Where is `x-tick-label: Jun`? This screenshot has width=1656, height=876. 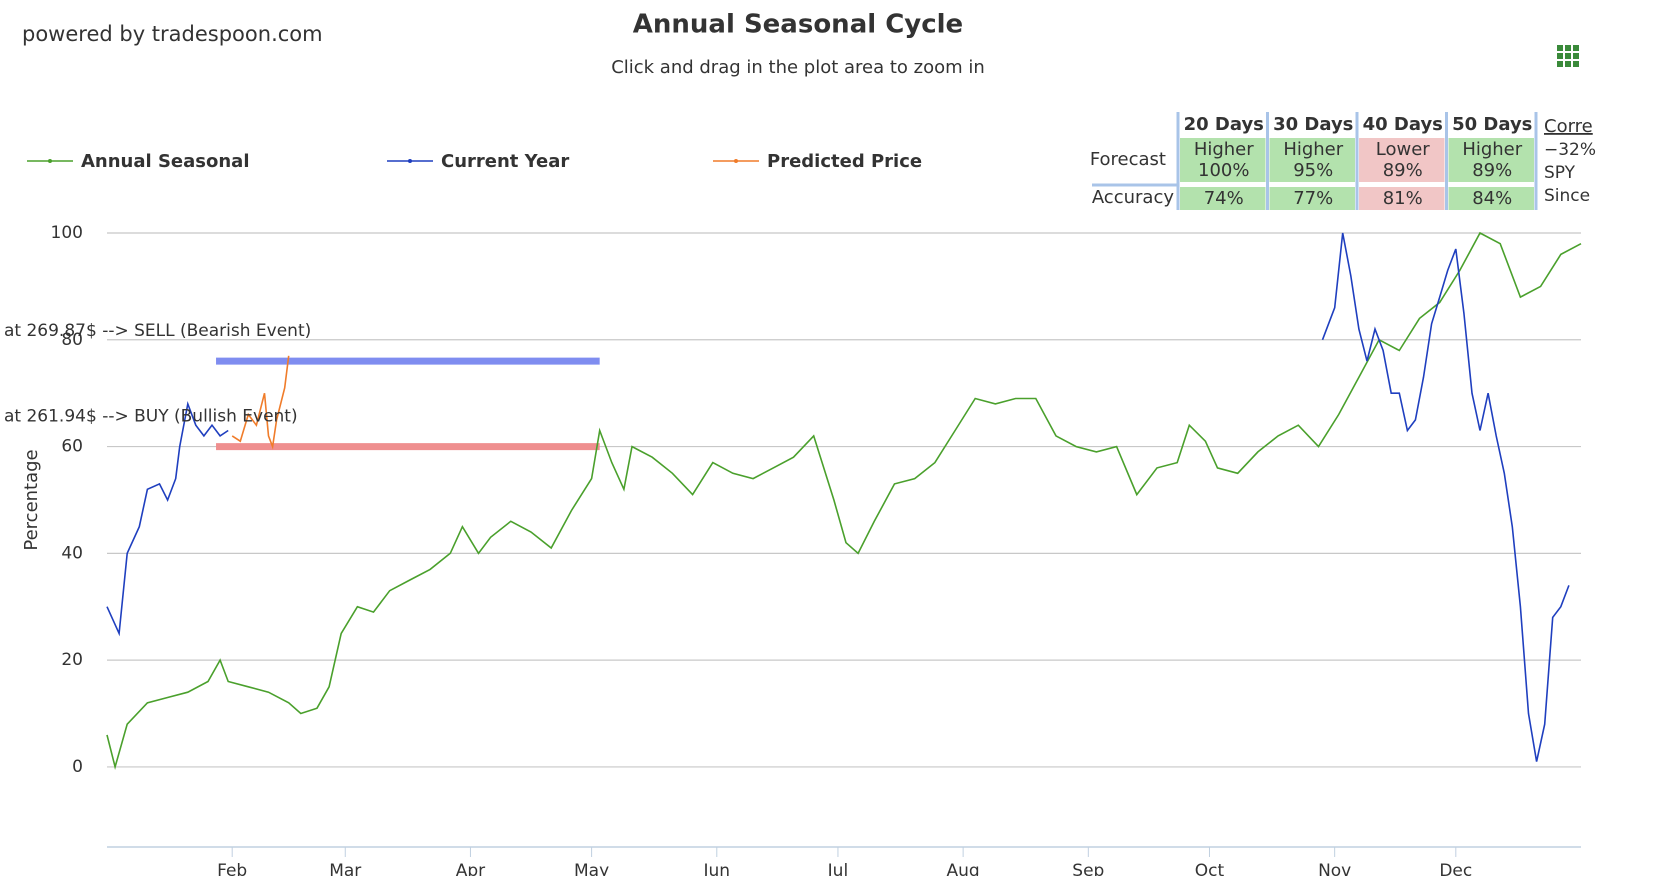 x-tick-label: Jun is located at coordinates (717, 868).